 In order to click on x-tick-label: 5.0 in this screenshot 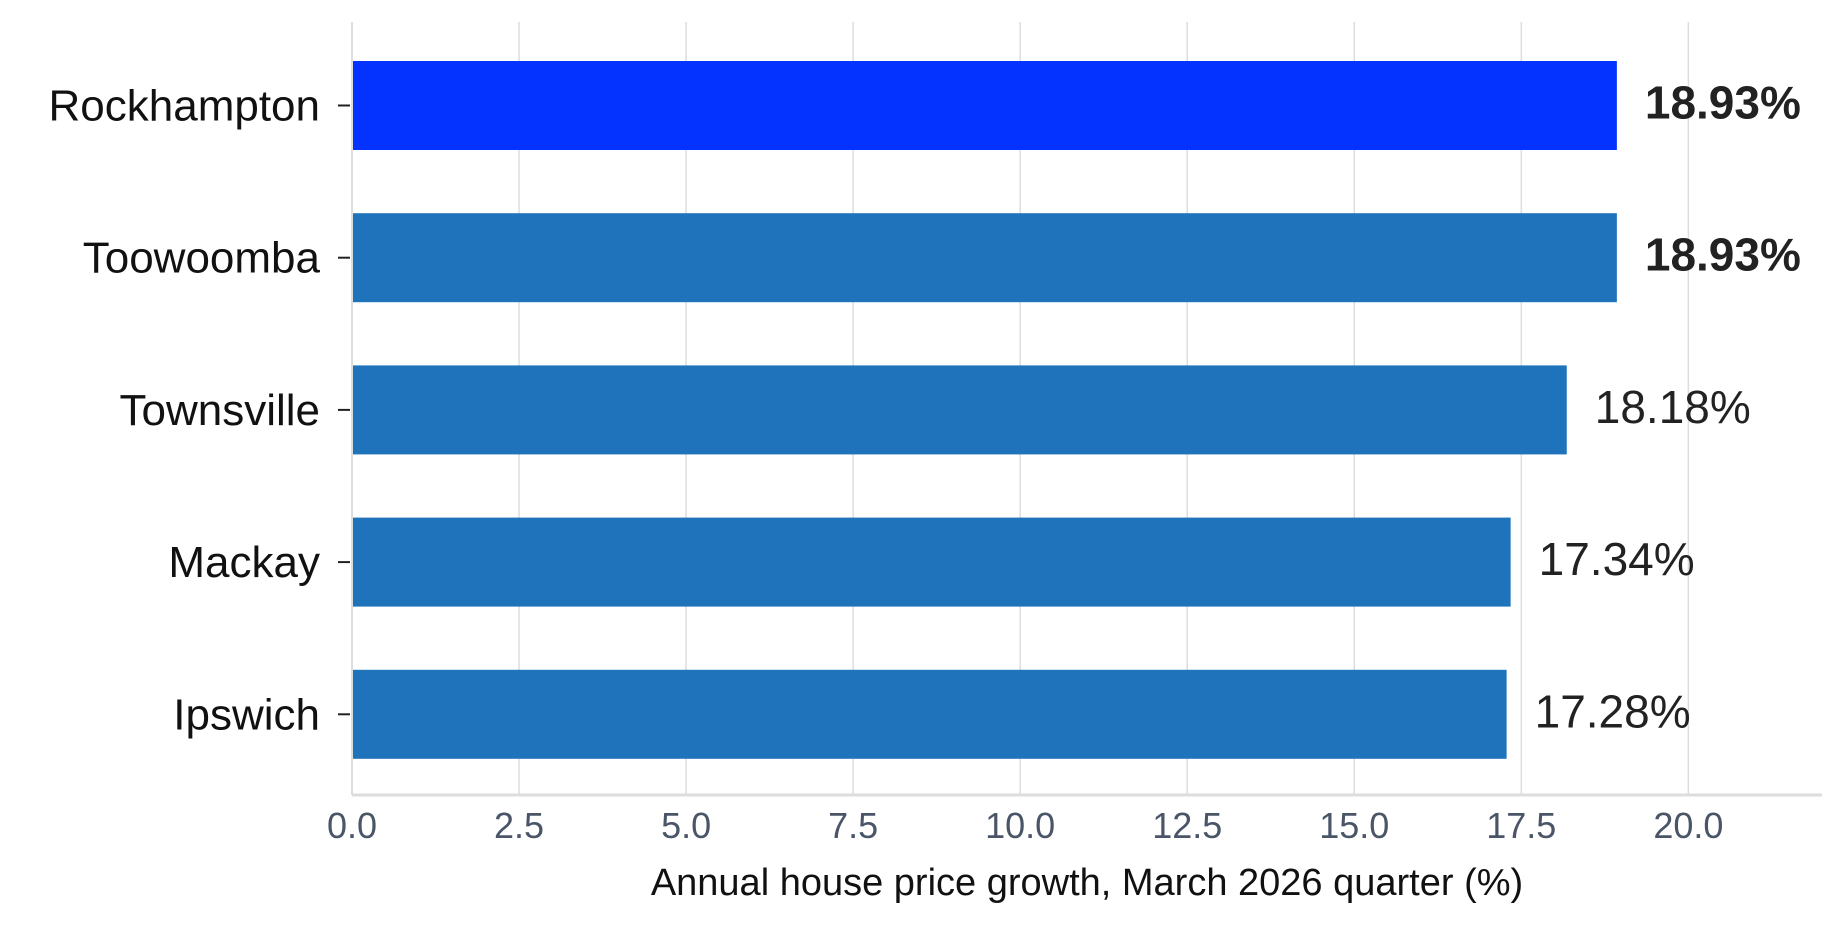, I will do `click(686, 825)`.